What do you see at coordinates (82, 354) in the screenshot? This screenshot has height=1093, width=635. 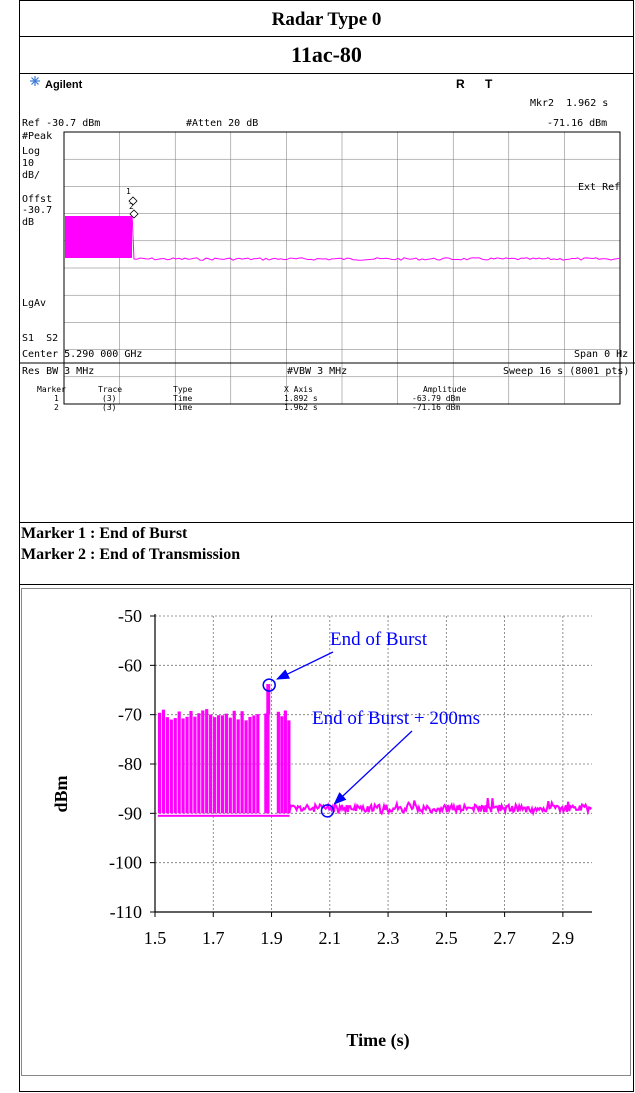 I see `center-frequency: Center 5.290 000 GHz` at bounding box center [82, 354].